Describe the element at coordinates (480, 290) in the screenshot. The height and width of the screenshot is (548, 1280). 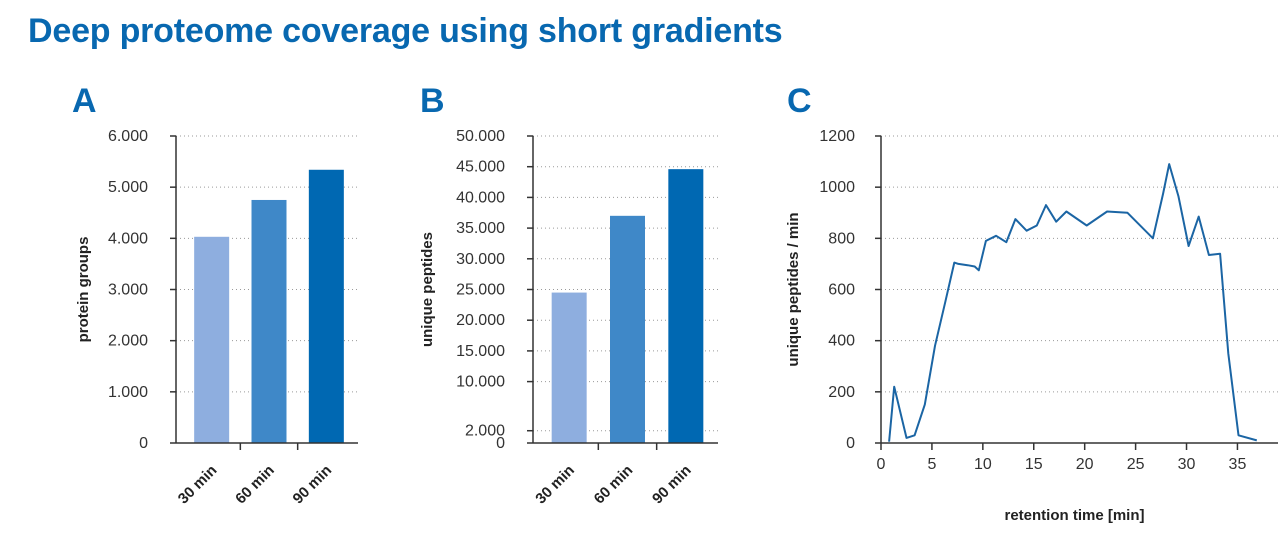
I see `y-tick-label: 25.000` at that location.